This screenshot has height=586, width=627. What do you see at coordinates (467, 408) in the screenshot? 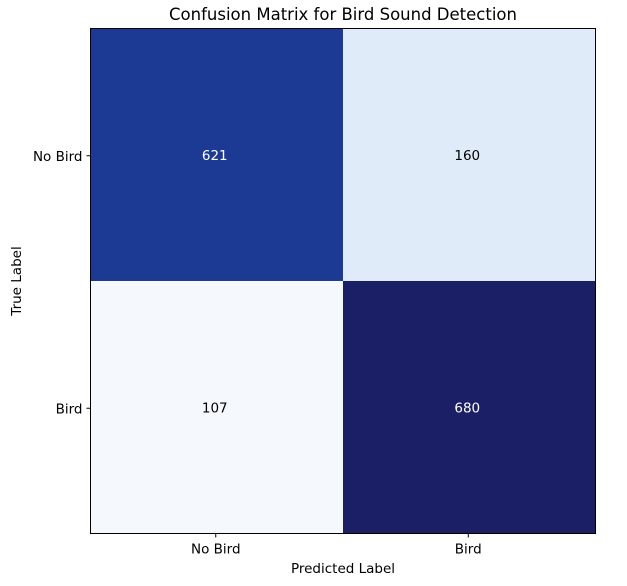
I see `cell-value-label: 680` at bounding box center [467, 408].